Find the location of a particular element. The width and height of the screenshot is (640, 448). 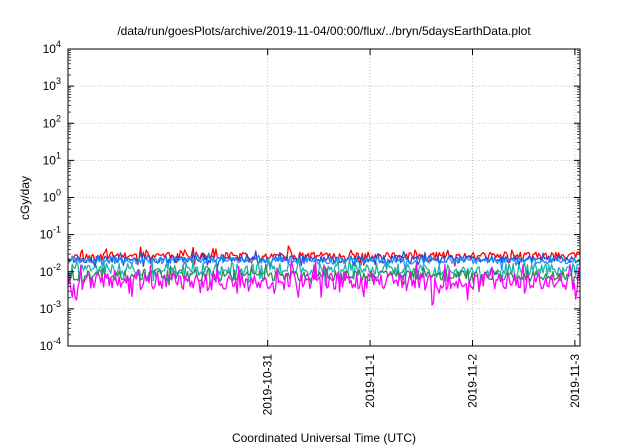

plot-series is located at coordinates (324, 275).